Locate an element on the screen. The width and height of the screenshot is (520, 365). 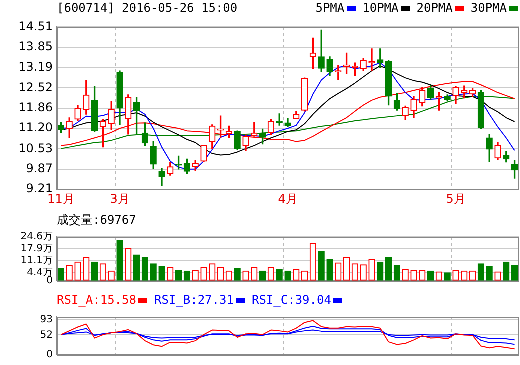
y-tick-label: 9.87 is located at coordinates (39, 169).